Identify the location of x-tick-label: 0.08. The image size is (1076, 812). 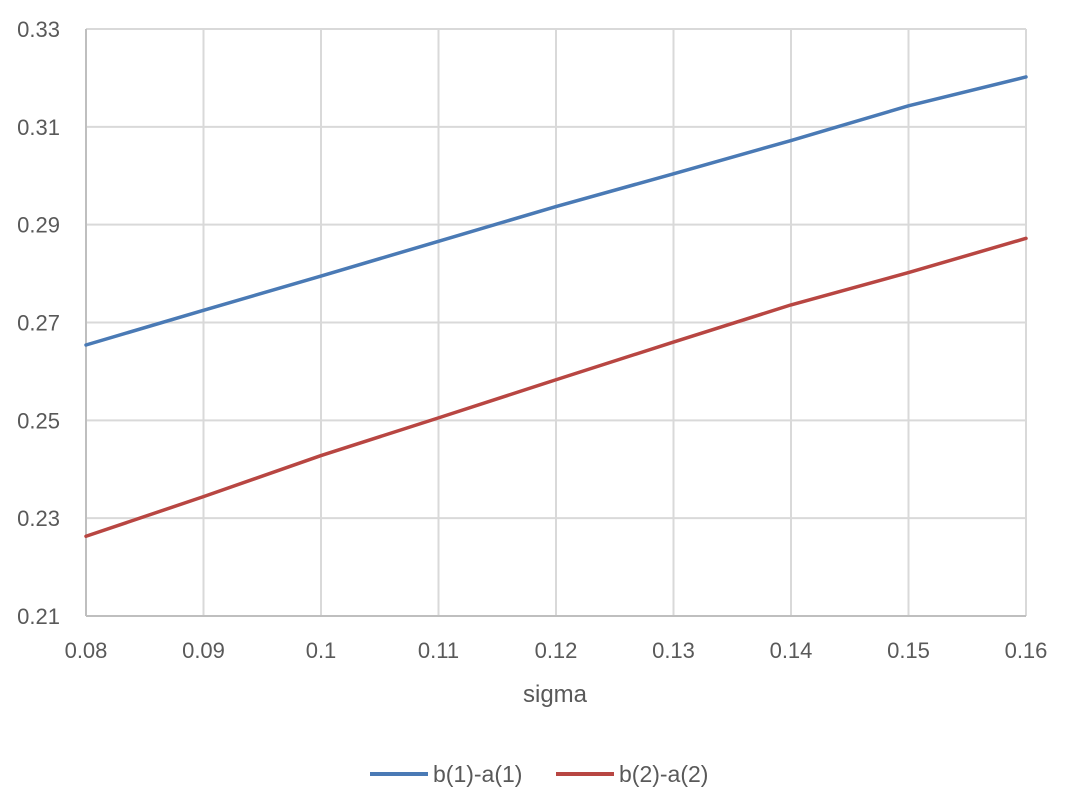
(86, 650).